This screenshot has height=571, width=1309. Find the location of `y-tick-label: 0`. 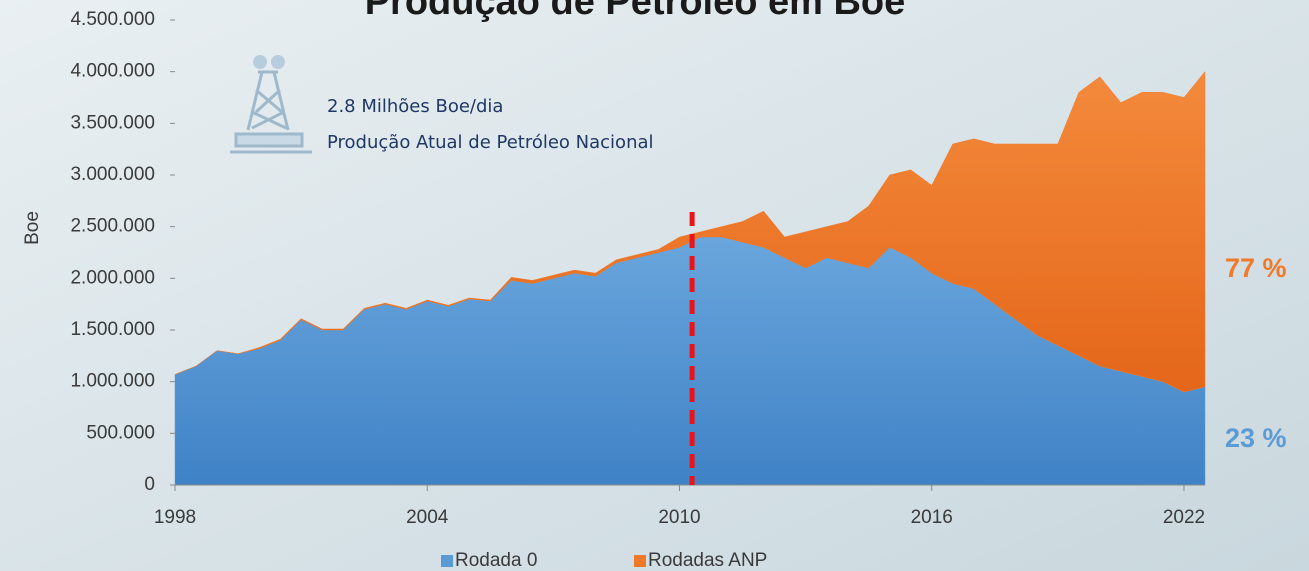

y-tick-label: 0 is located at coordinates (149, 484).